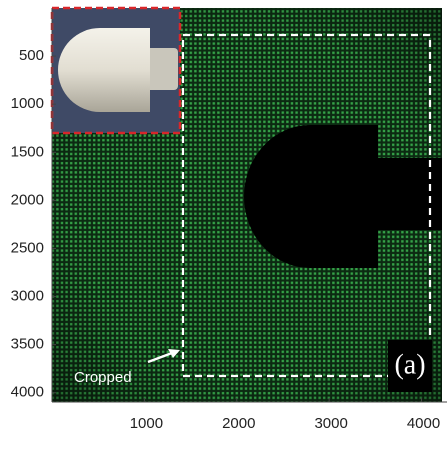 Image resolution: width=447 pixels, height=450 pixels. What do you see at coordinates (27, 199) in the screenshot?
I see `y-tick-label: 2000` at bounding box center [27, 199].